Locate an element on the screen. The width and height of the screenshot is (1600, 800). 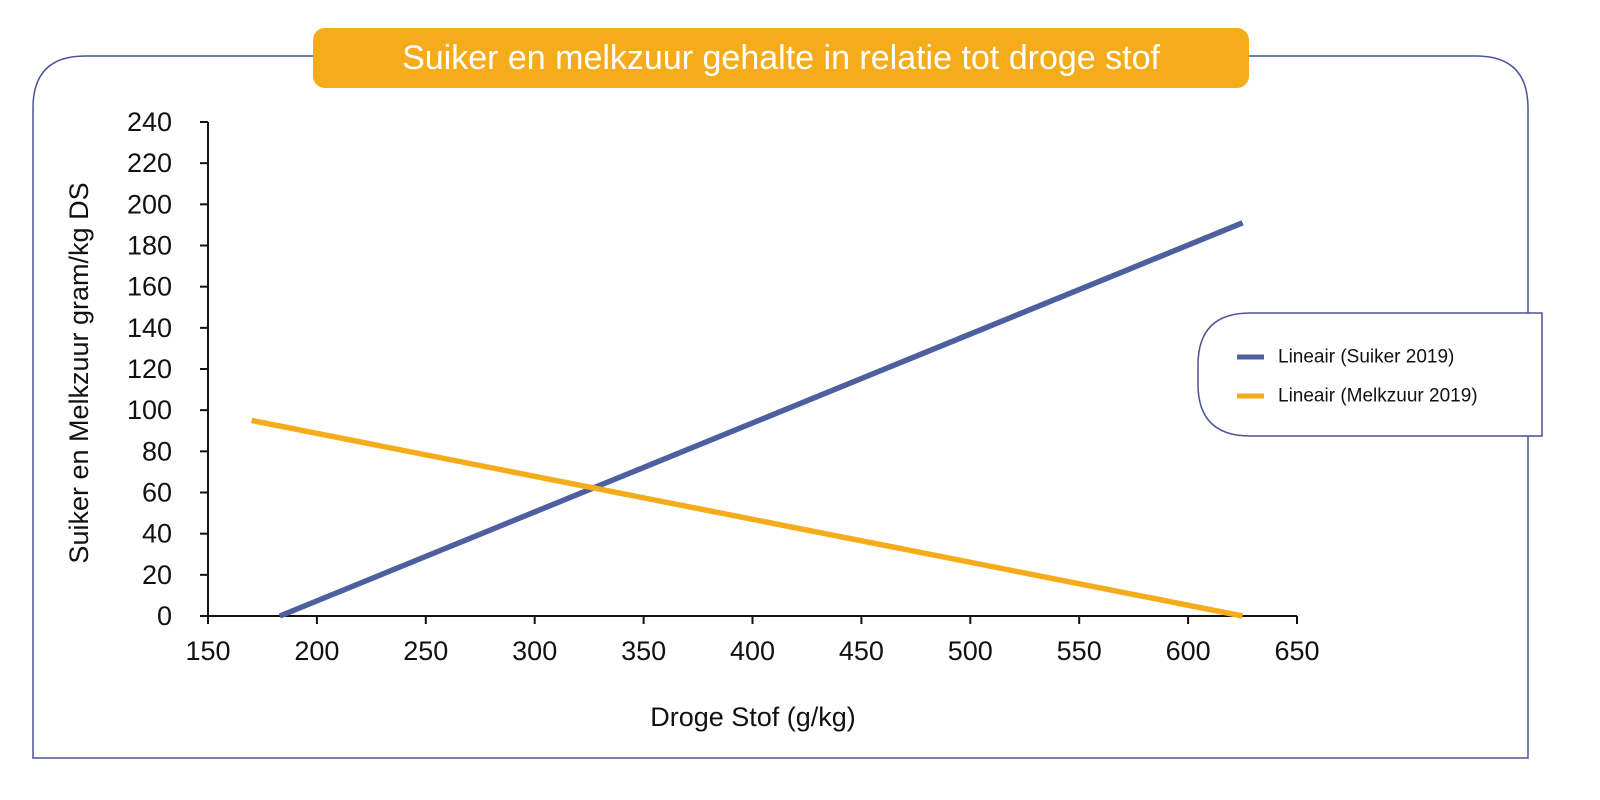
y-axis-ticks: 0 20 40 60 80 100 120 140 160 180 200 220 240 is located at coordinates (167, 369).